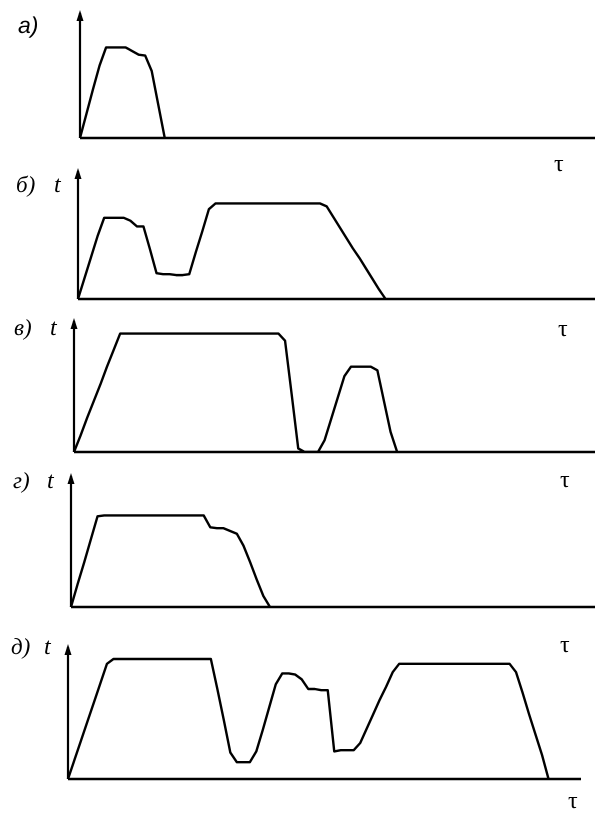  I want to click on chart-title: б), so click(26, 184).